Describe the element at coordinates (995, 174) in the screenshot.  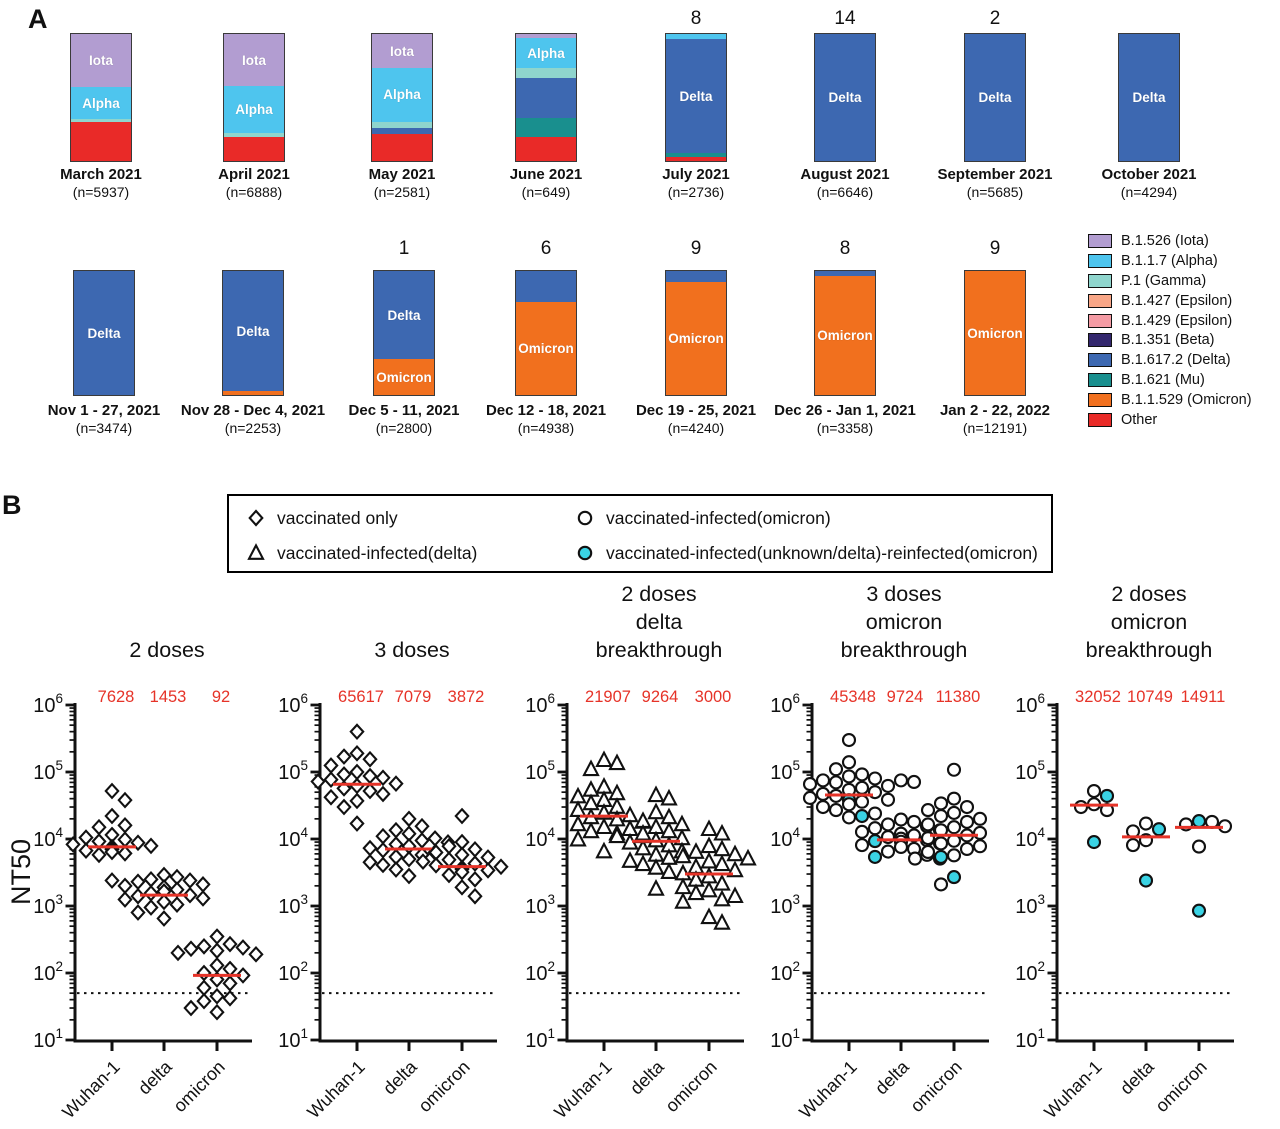
I see `bar-title: September 2021` at that location.